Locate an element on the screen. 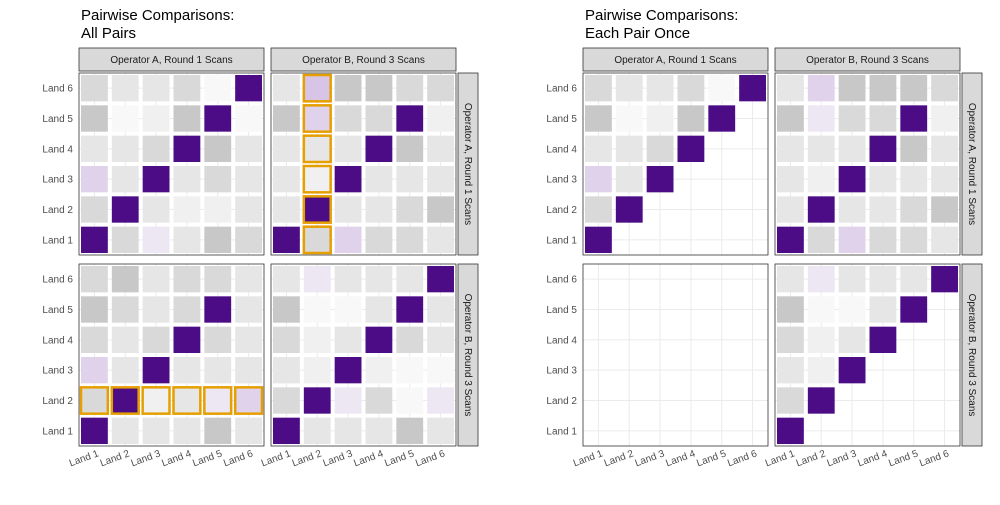 This screenshot has width=1000, height=505. x-tick-label: Land 1 is located at coordinates (588, 458).